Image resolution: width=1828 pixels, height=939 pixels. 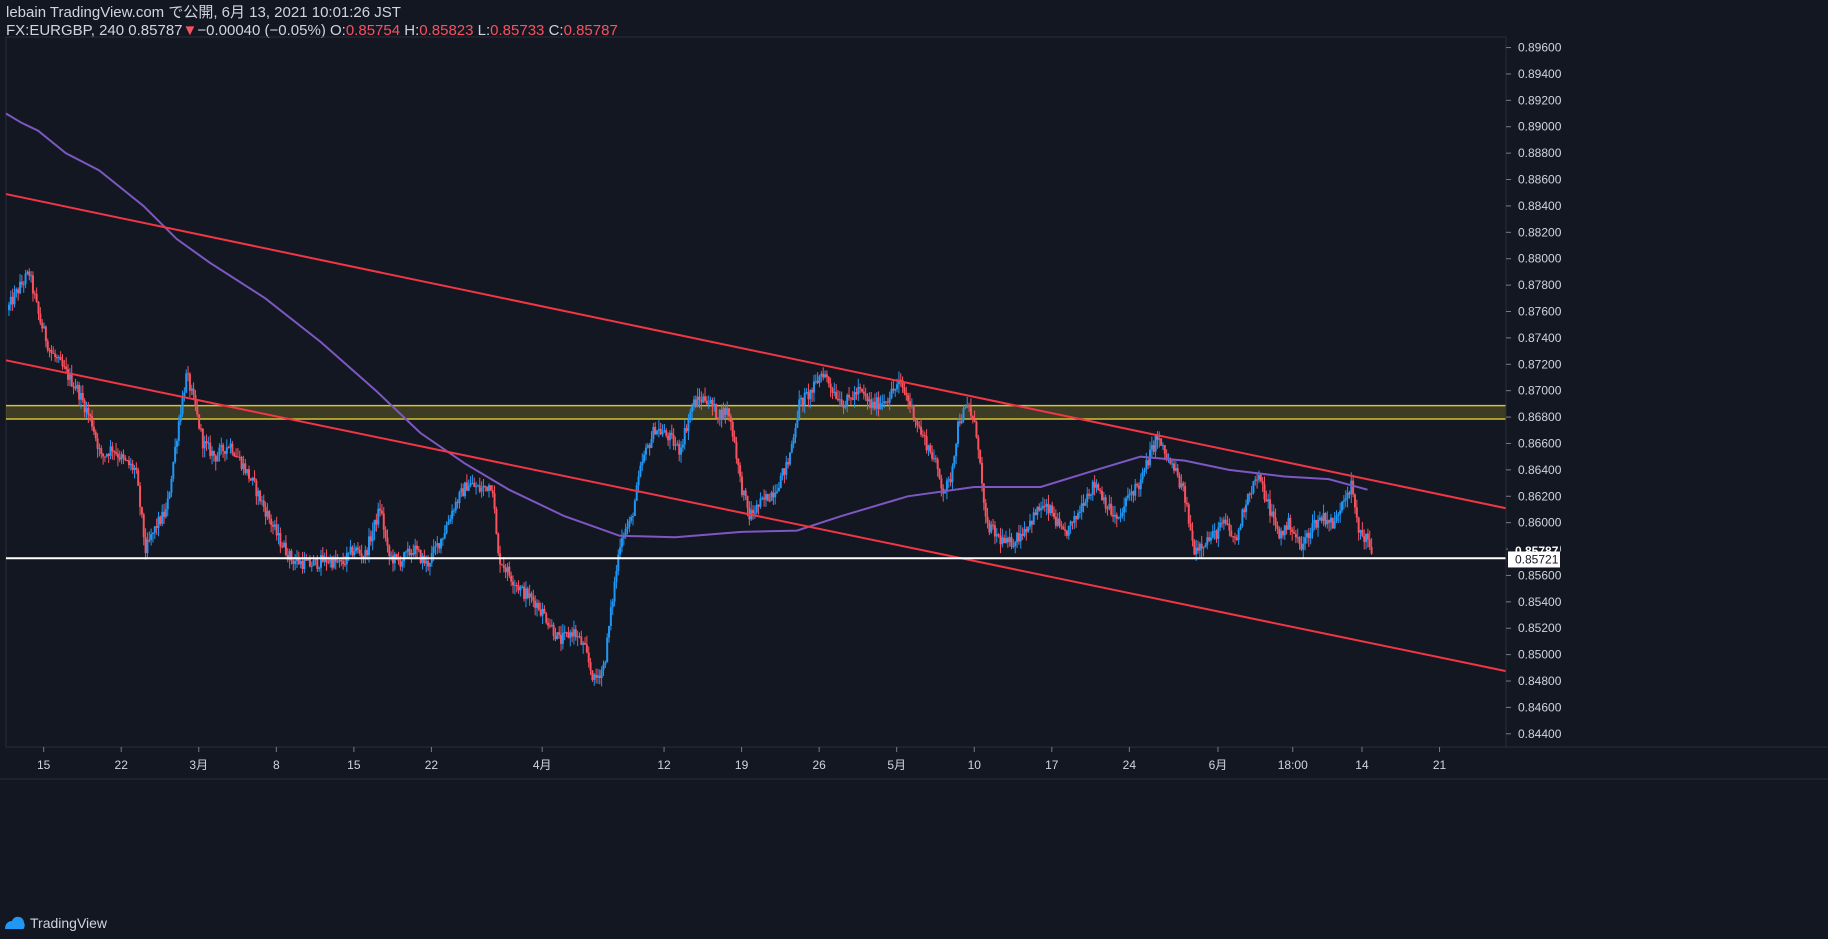 I want to click on x-tick-label: 18:00, so click(x=1293, y=765).